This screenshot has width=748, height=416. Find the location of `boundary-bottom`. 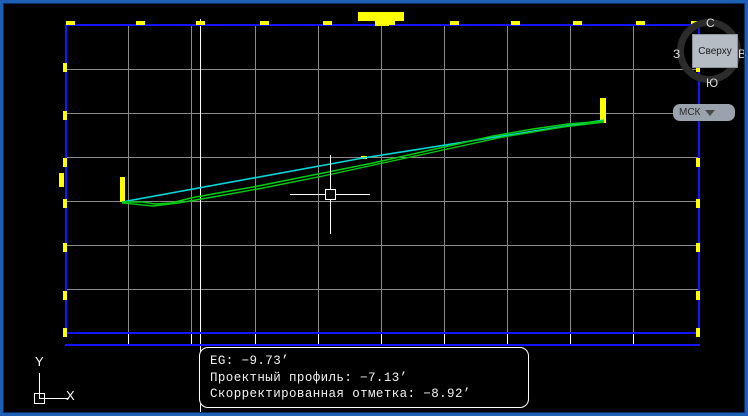

boundary-bottom is located at coordinates (382, 333).